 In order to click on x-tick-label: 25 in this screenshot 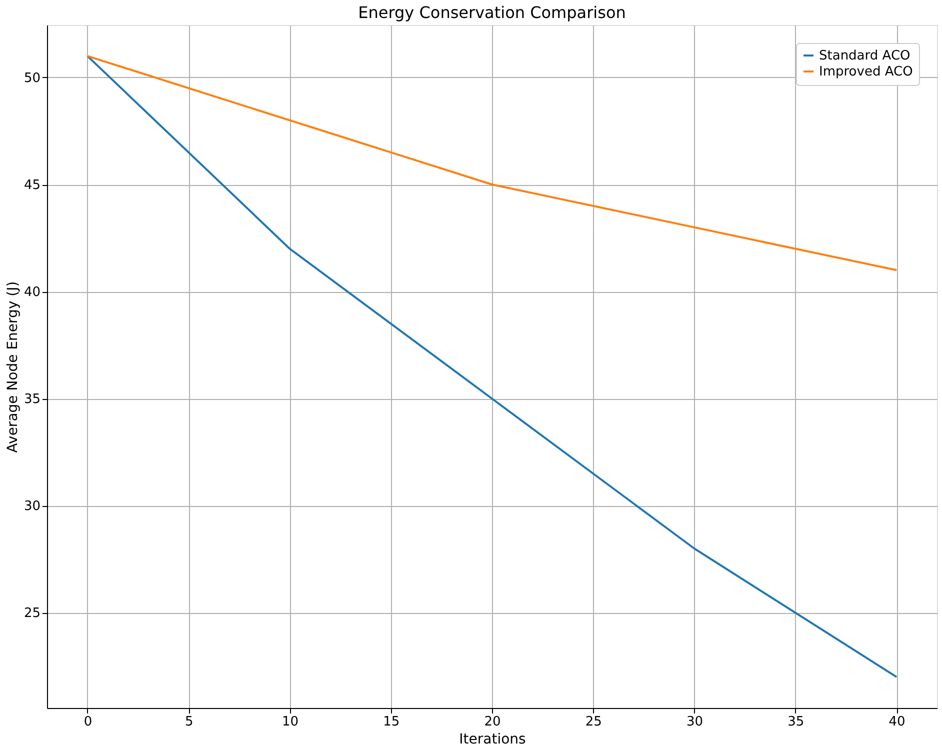, I will do `click(593, 722)`.